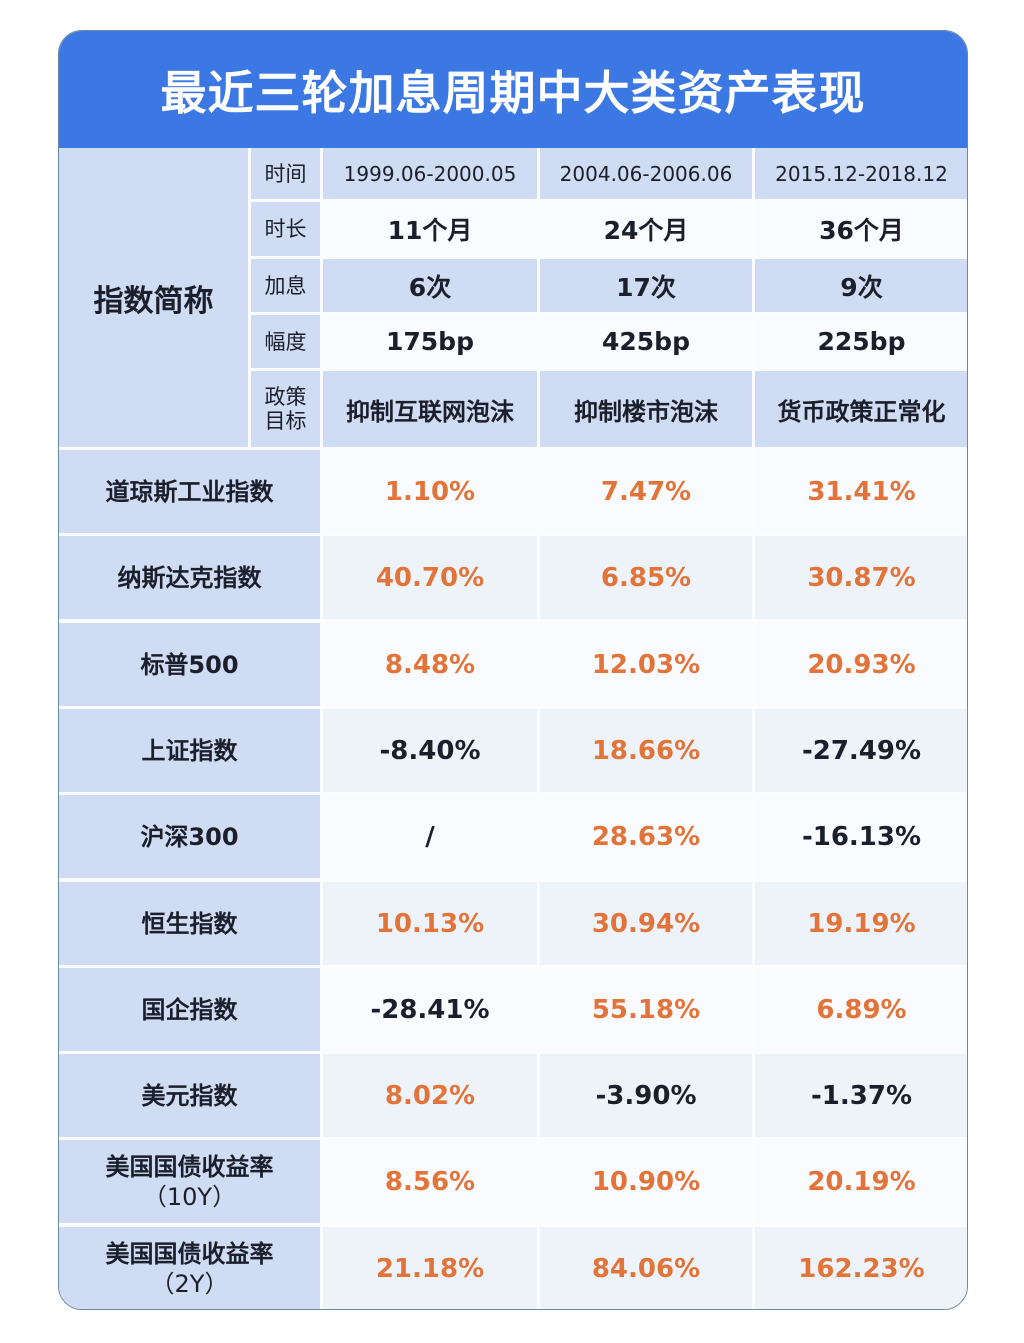  Describe the element at coordinates (646, 491) in the screenshot. I see `table-cell: 7.47%` at that location.